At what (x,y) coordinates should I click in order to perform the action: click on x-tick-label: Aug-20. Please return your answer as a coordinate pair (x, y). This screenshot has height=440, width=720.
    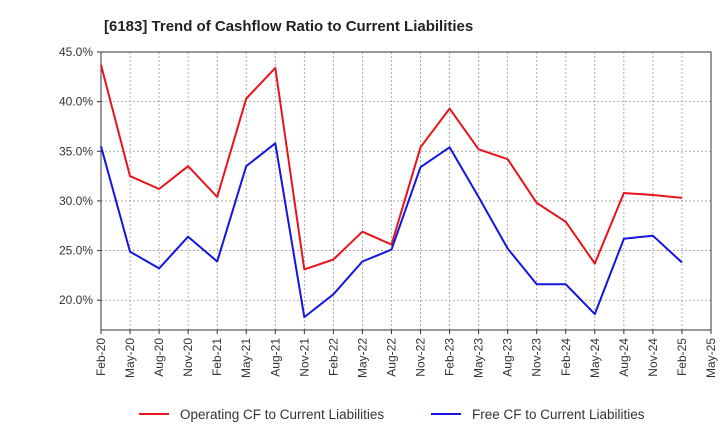
    Looking at the image, I should click on (159, 357).